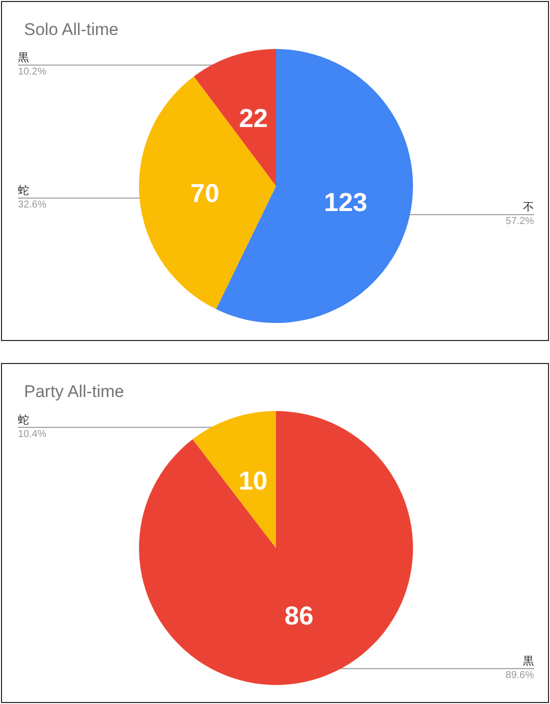 Image resolution: width=550 pixels, height=704 pixels. I want to click on text: 10.4%, so click(32, 434).